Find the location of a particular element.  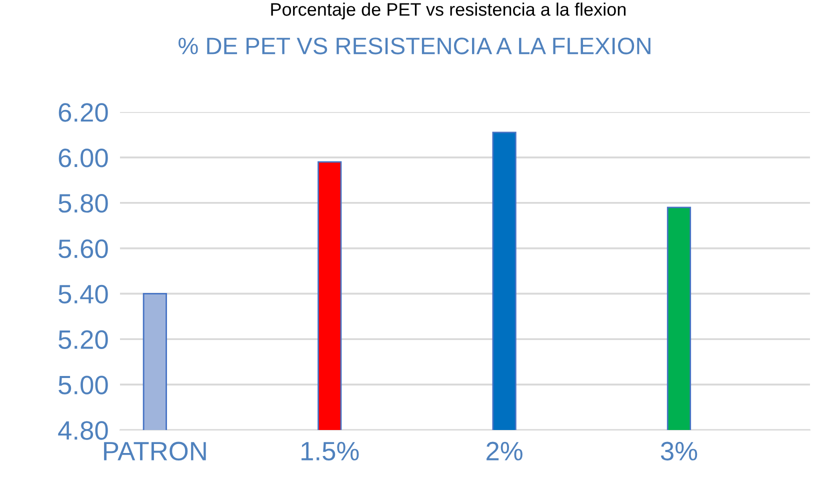

y-tick-label: 5.00 is located at coordinates (83, 385).